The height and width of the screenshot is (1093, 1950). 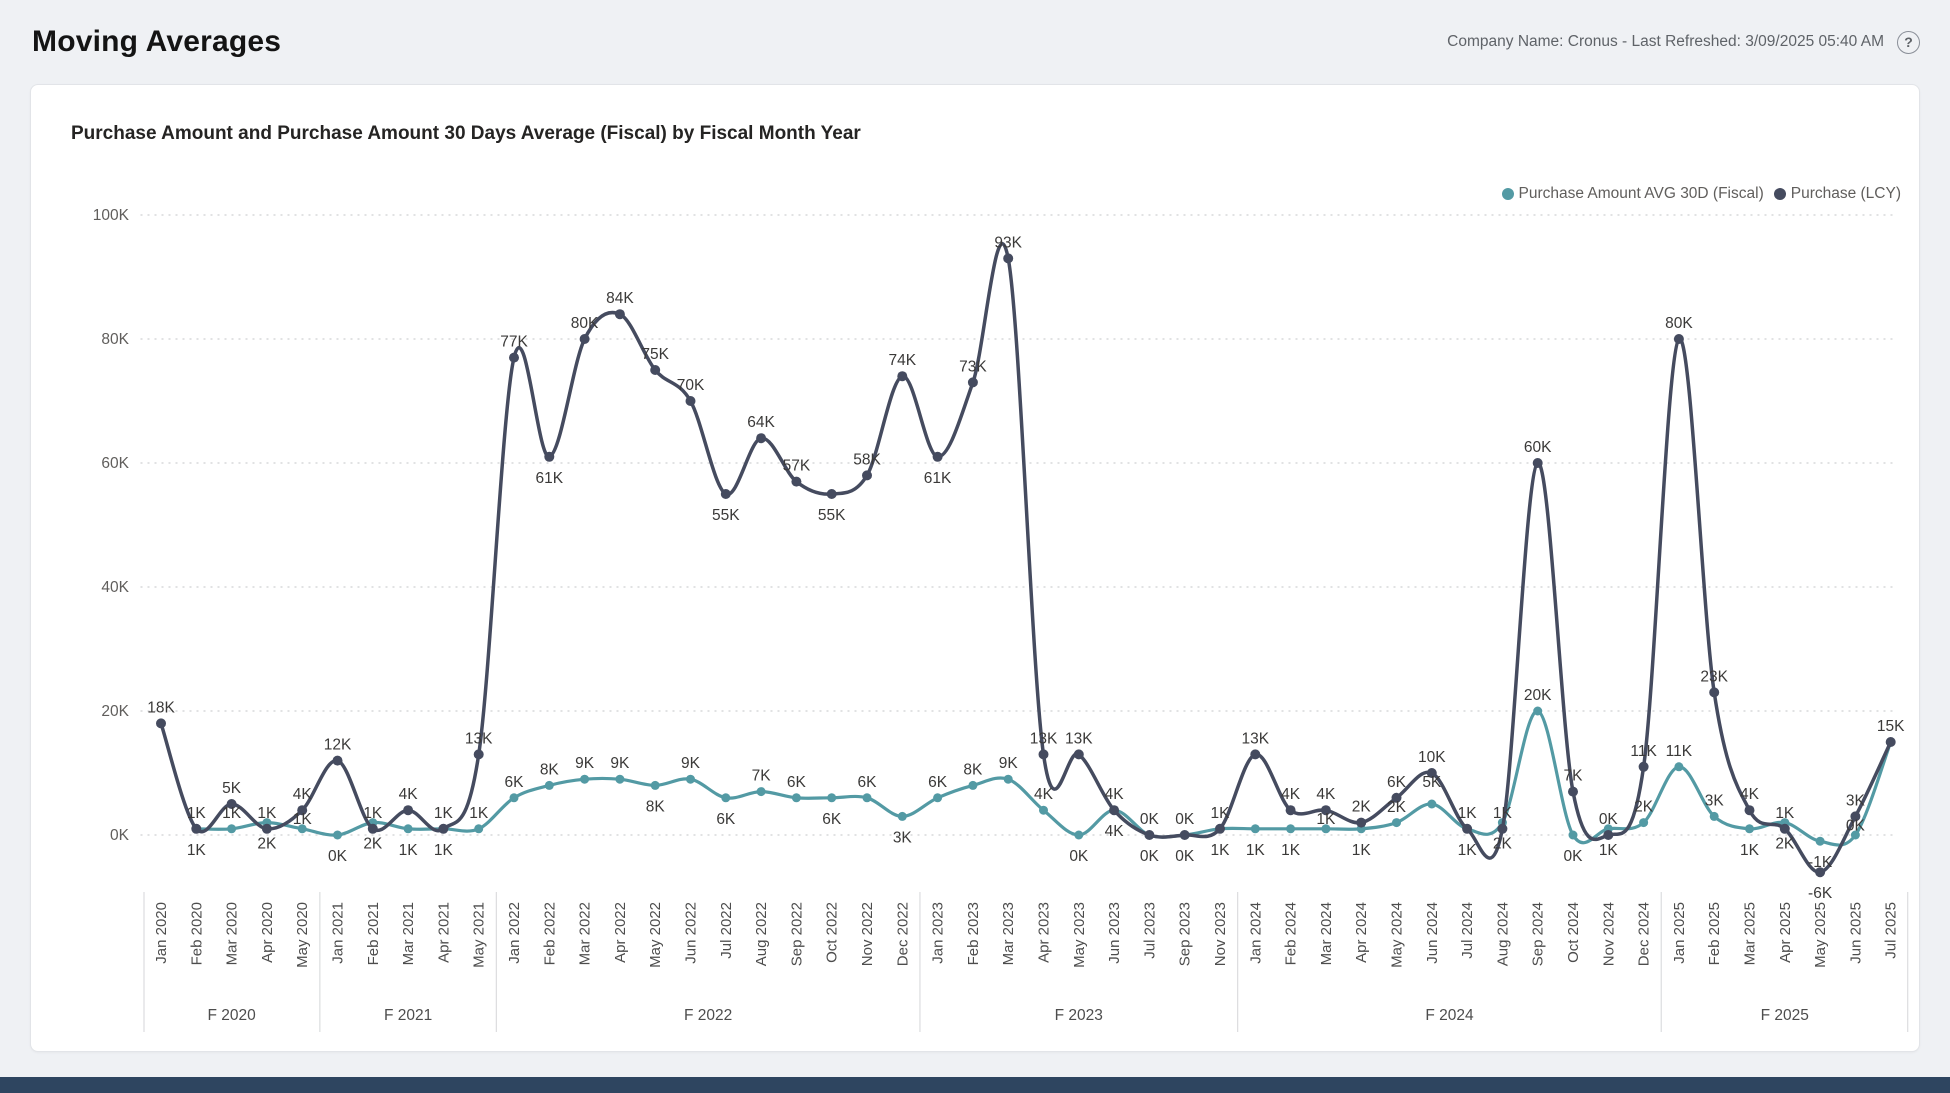 I want to click on legend-swatch-purchase-lcy-icon, so click(x=1779, y=194).